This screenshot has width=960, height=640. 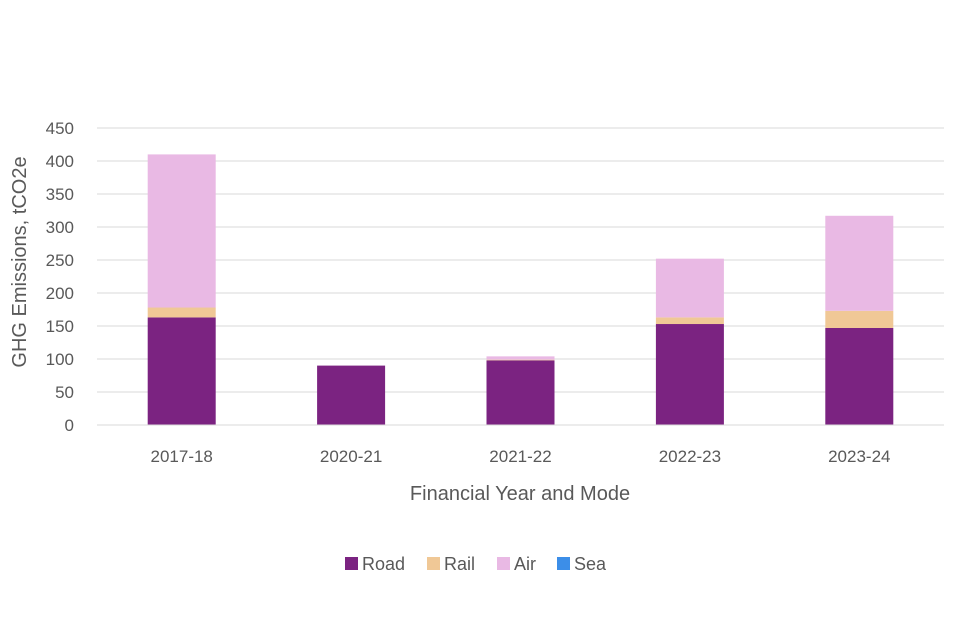 I want to click on legend-swatch-sea, so click(x=563, y=563).